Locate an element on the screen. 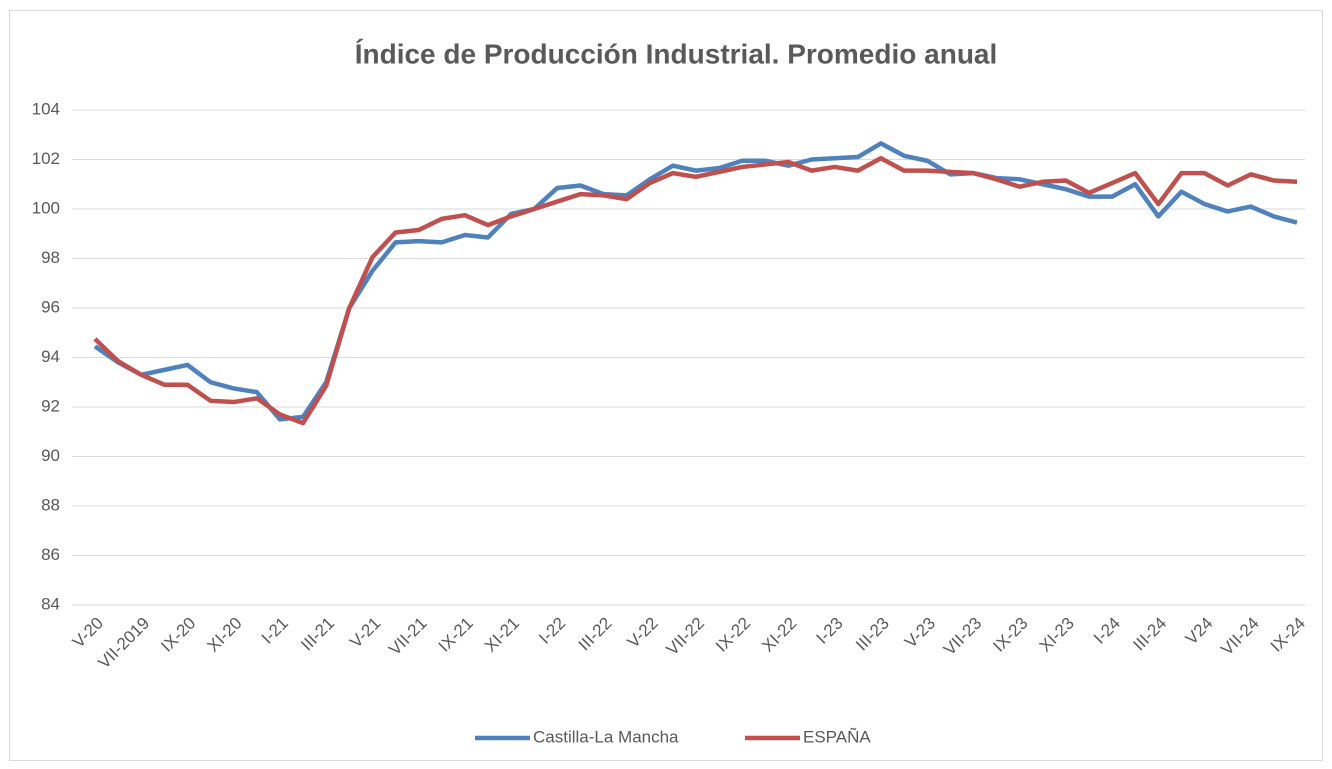  legend-label: ESPAÑA is located at coordinates (837, 736).